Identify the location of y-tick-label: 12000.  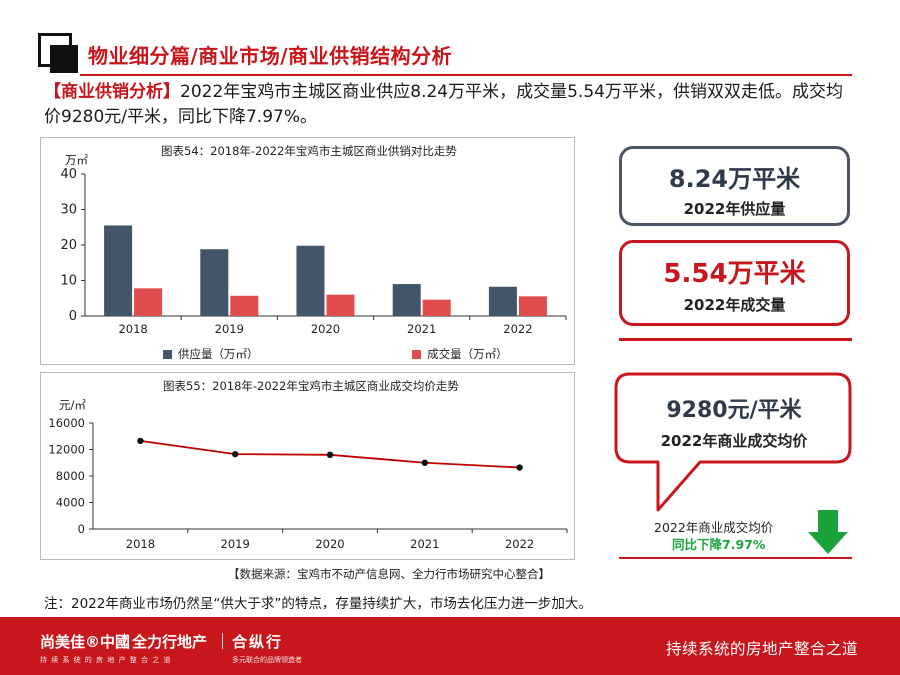
(66, 450).